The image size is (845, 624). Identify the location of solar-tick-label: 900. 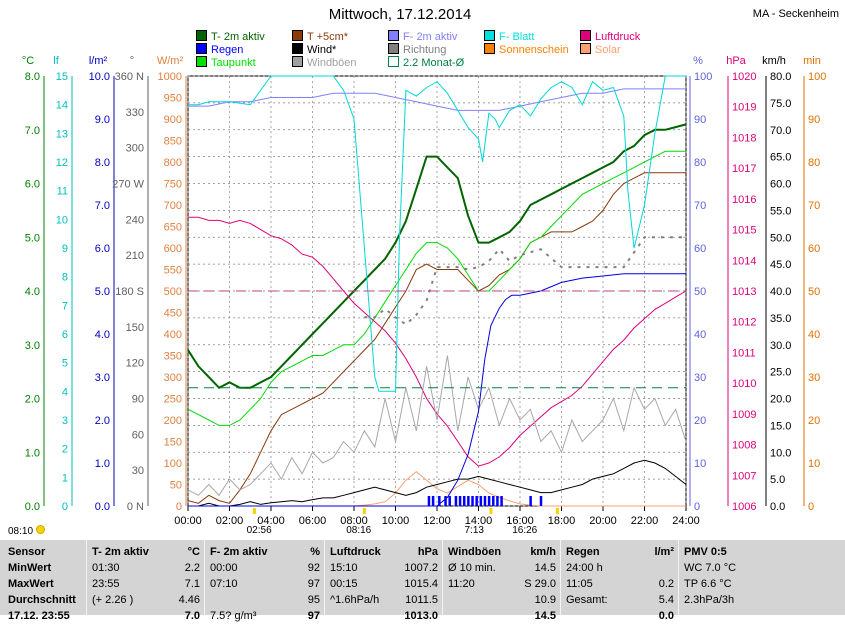
(173, 120).